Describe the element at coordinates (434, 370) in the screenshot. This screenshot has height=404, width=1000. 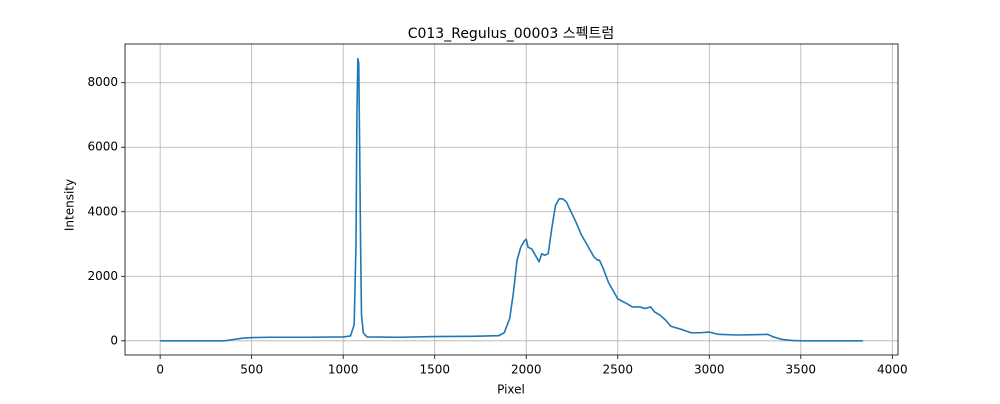
I see `x-tick-label: 1500` at that location.